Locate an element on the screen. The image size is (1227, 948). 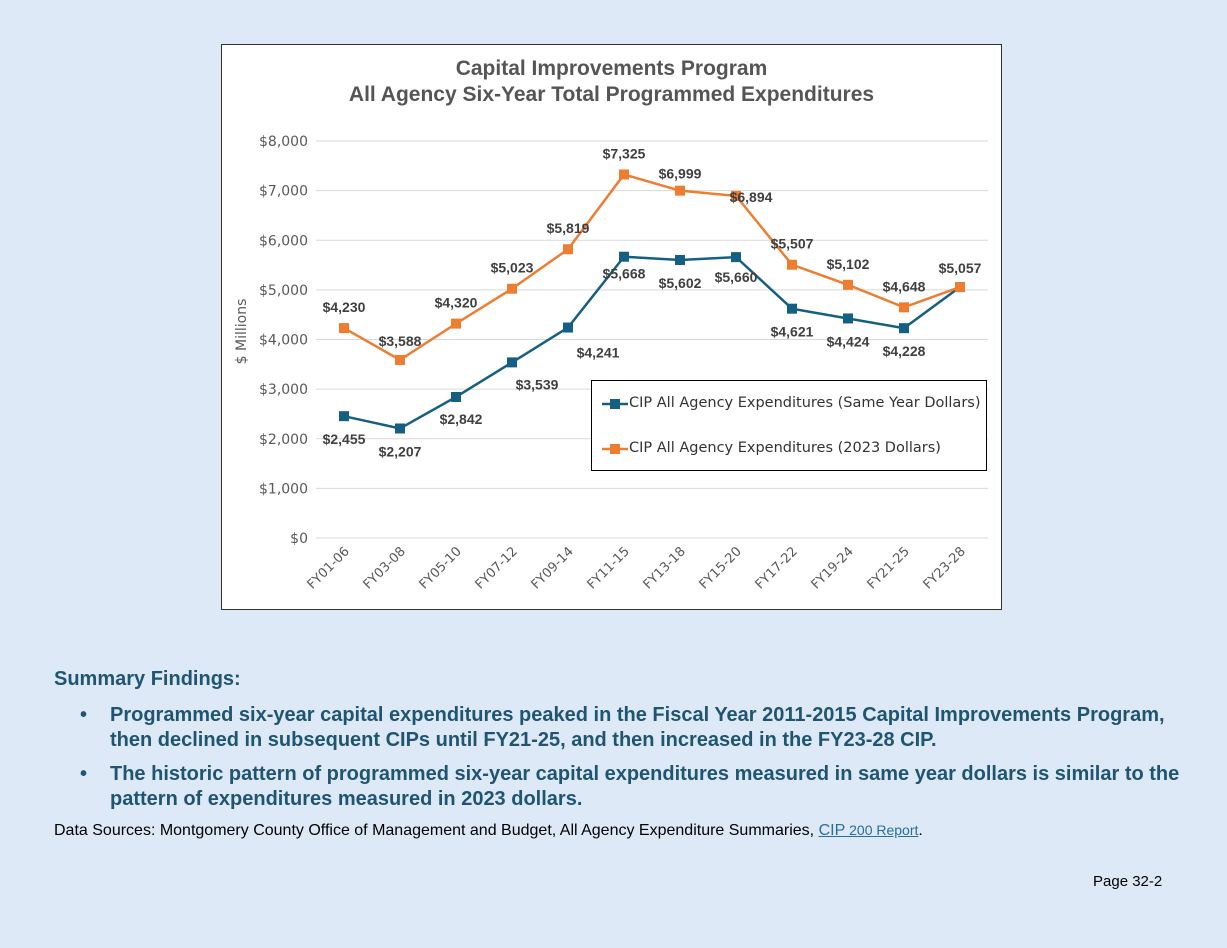
y-tick-label: $7,000 is located at coordinates (283, 192).